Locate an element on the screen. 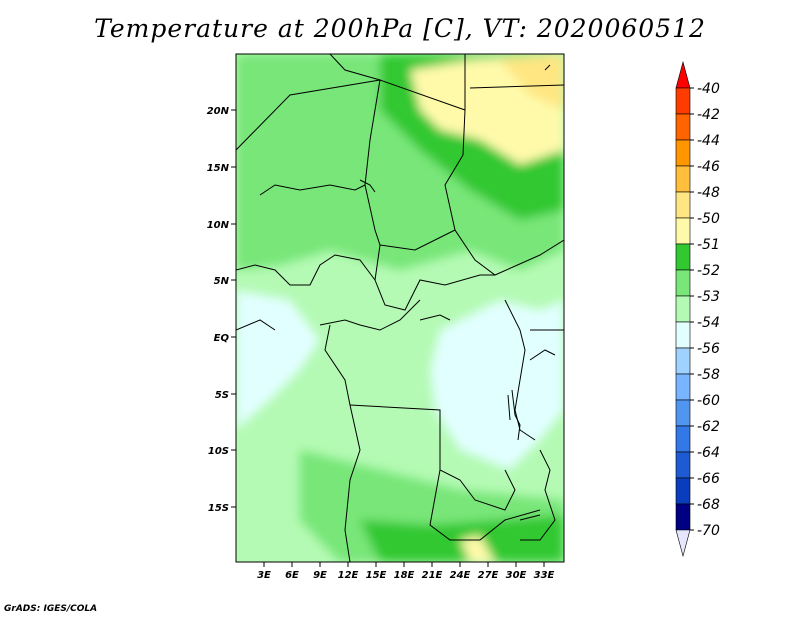 This screenshot has width=800, height=618. colorbar-label: -40 is located at coordinates (708, 89).